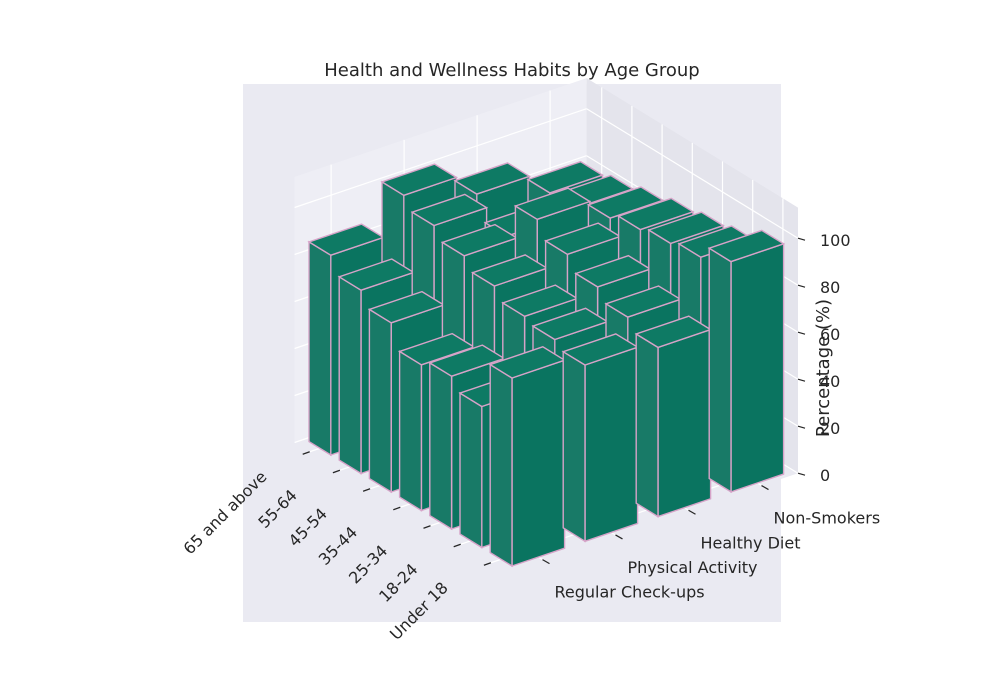 Image resolution: width=1000 pixels, height=700 pixels. What do you see at coordinates (827, 518) in the screenshot?
I see `y-tick-label: Non-Smokers` at bounding box center [827, 518].